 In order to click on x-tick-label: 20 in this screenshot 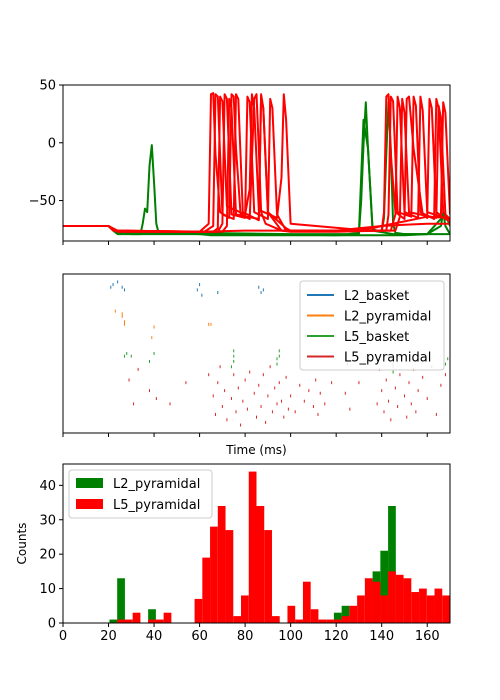, I will do `click(108, 636)`.